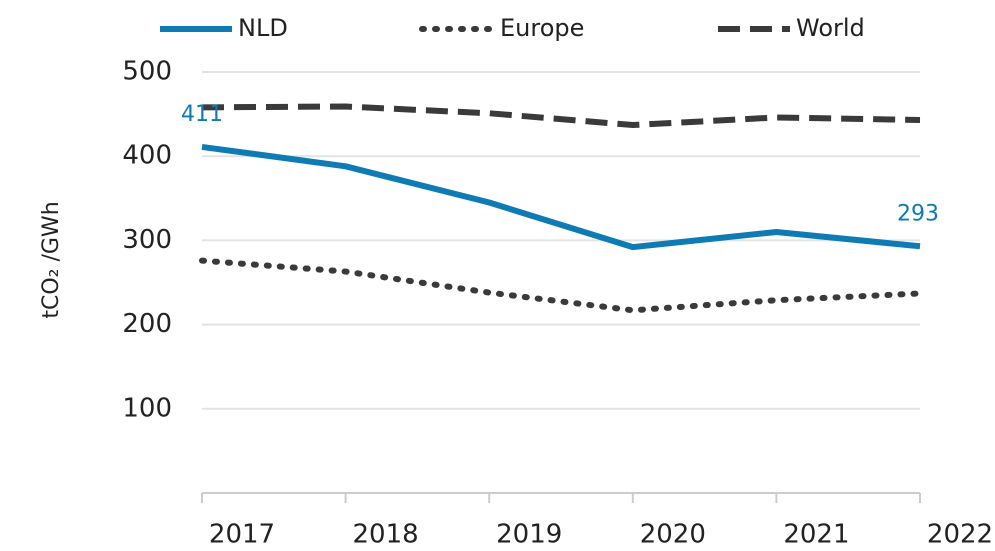  I want to click on legend-label: Europe, so click(542, 28).